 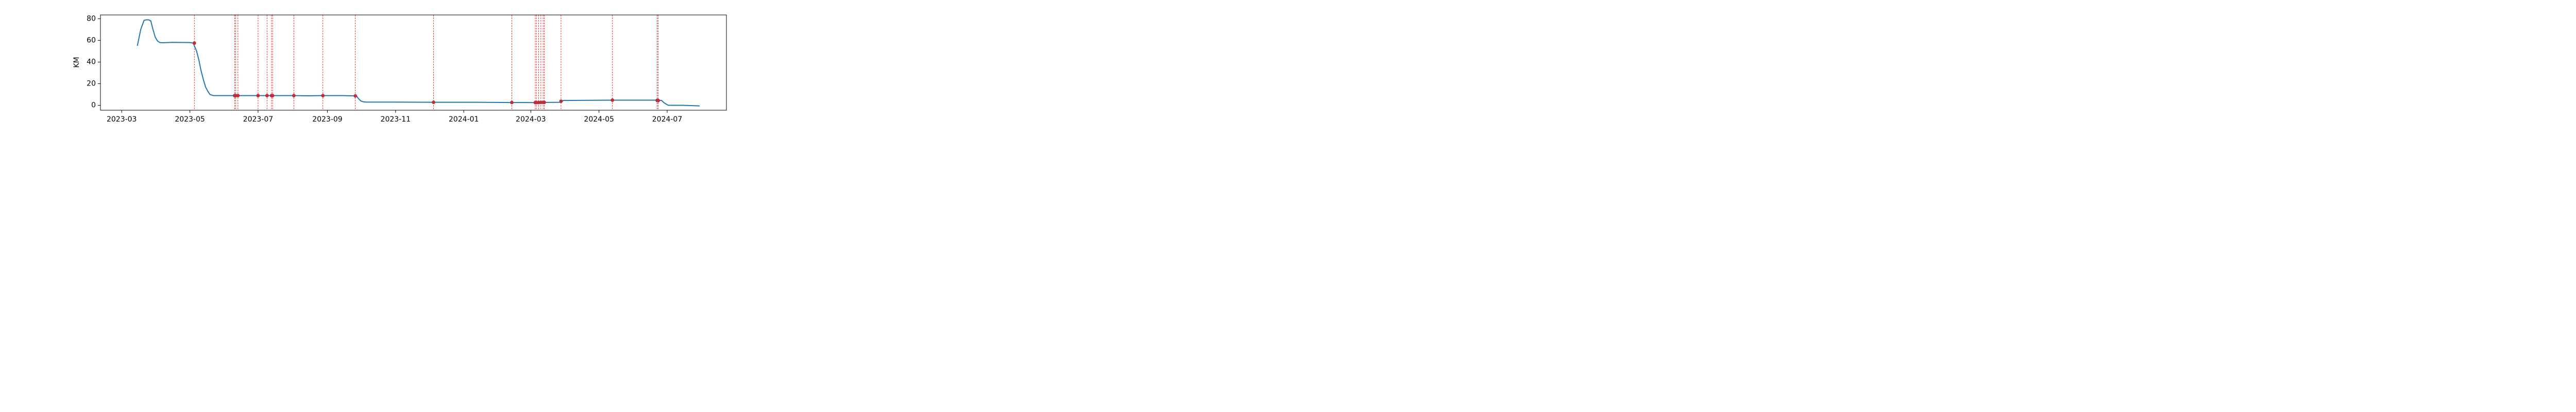 What do you see at coordinates (599, 120) in the screenshot?
I see `x-tick-label: 2024-05` at bounding box center [599, 120].